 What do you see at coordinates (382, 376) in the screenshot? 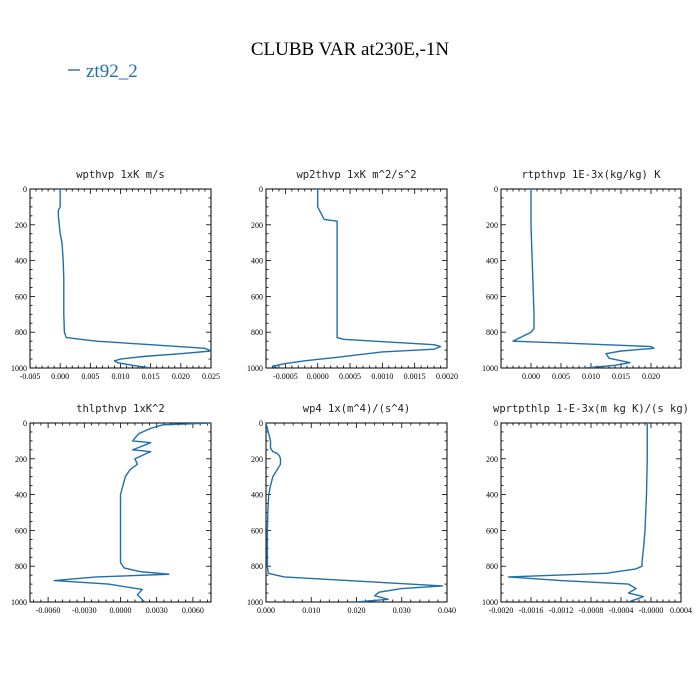
I see `x-tick-label: 0.0010` at bounding box center [382, 376].